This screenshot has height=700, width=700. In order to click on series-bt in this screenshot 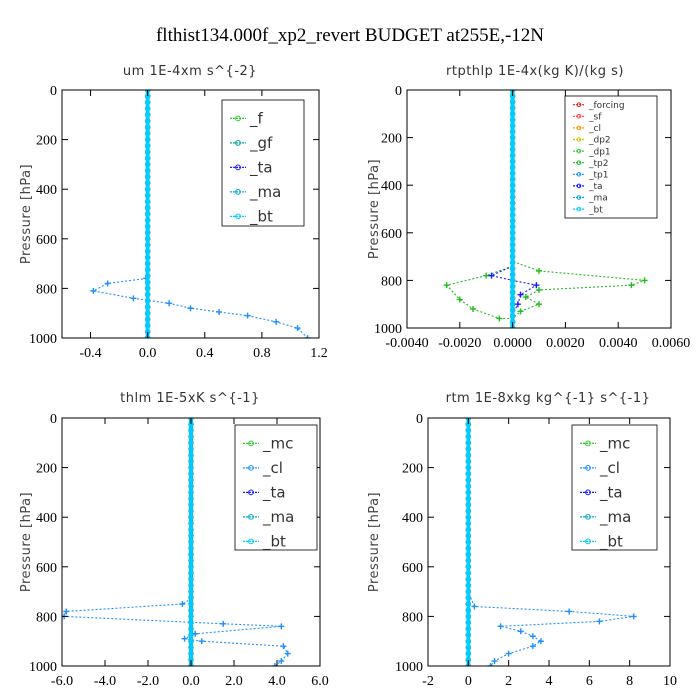, I will do `click(512, 209)`.